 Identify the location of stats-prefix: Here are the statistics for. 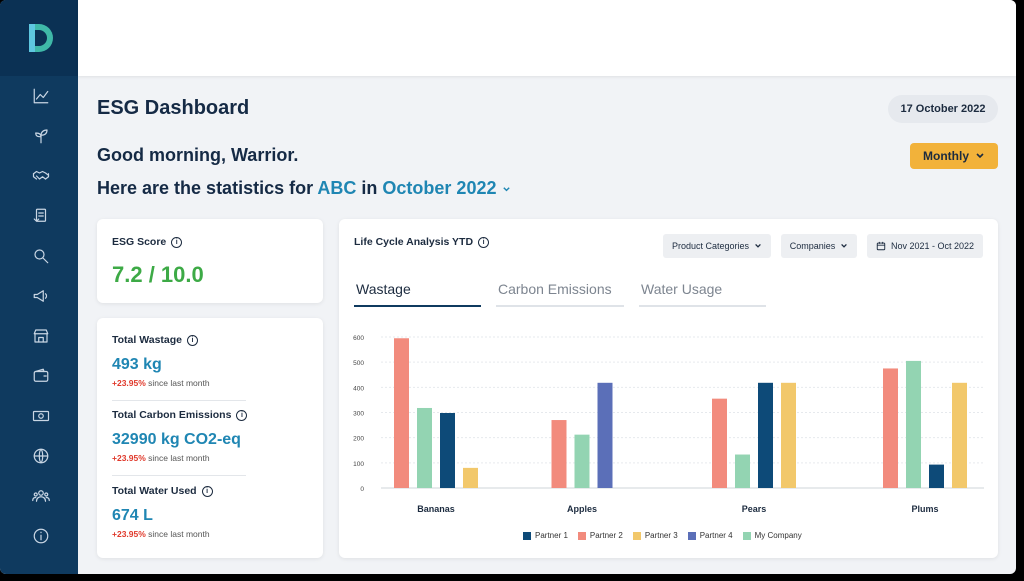
(207, 188).